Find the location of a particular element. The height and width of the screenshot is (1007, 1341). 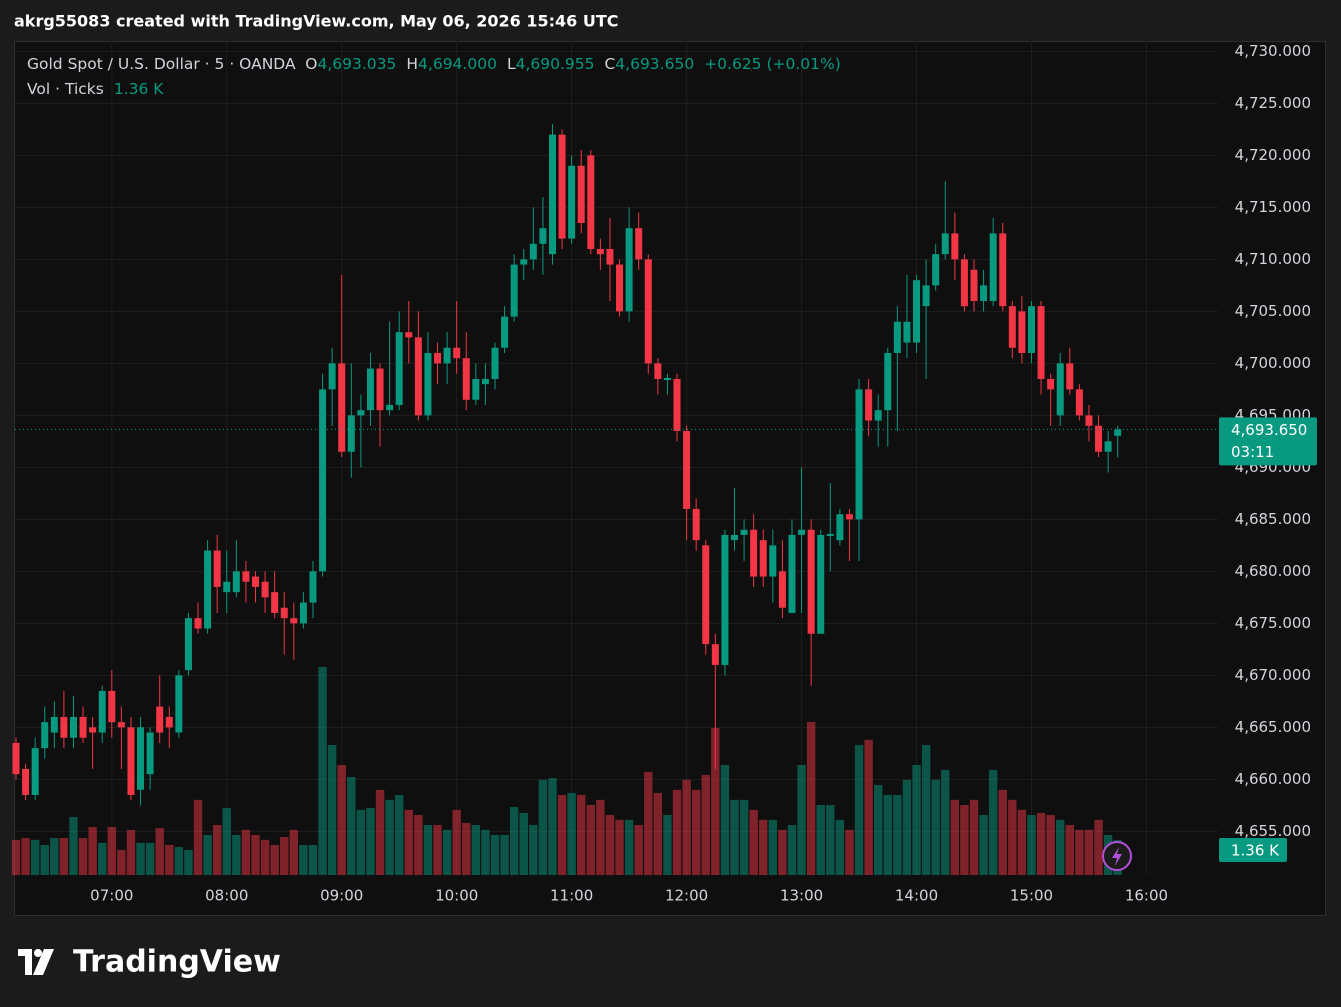

x-tick-label: 14:00 is located at coordinates (916, 896).